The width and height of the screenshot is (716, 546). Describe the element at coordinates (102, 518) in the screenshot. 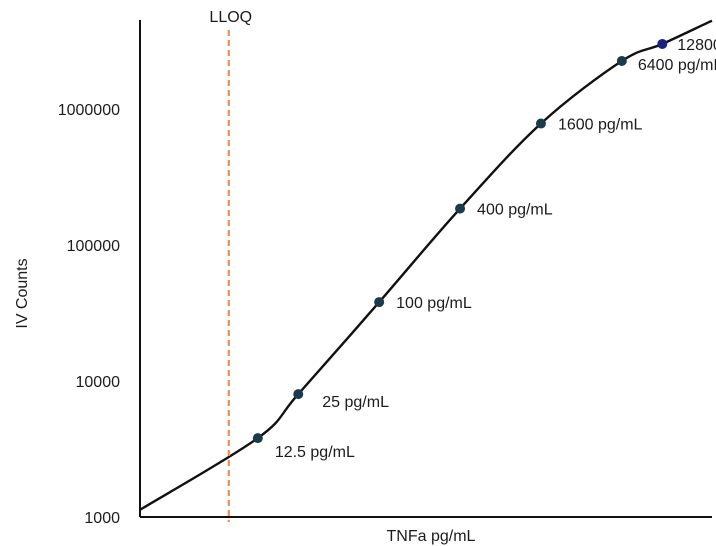

I see `y-tick-label: 1000` at that location.